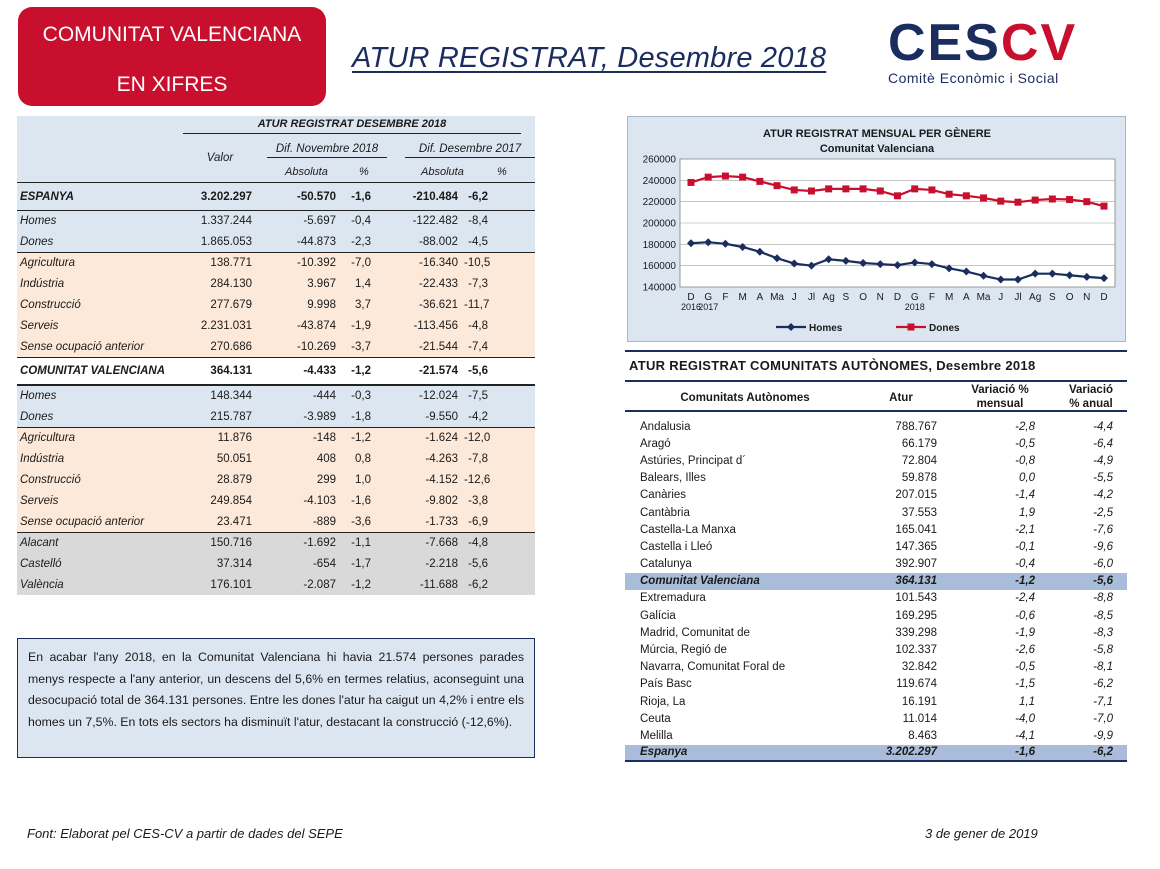 The image size is (1160, 869). What do you see at coordinates (231, 371) in the screenshot?
I see `cell-valor: 364.131` at bounding box center [231, 371].